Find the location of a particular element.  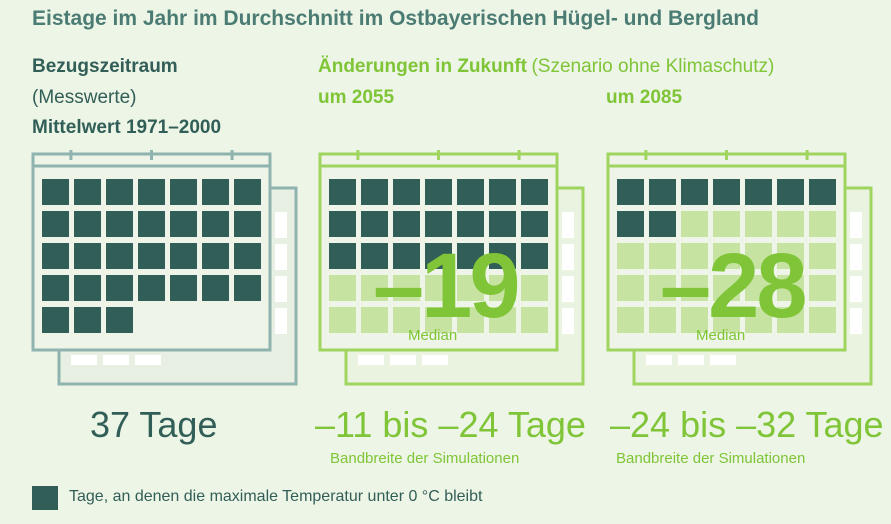

range-2085: –24 bis –32 Tage is located at coordinates (747, 424).